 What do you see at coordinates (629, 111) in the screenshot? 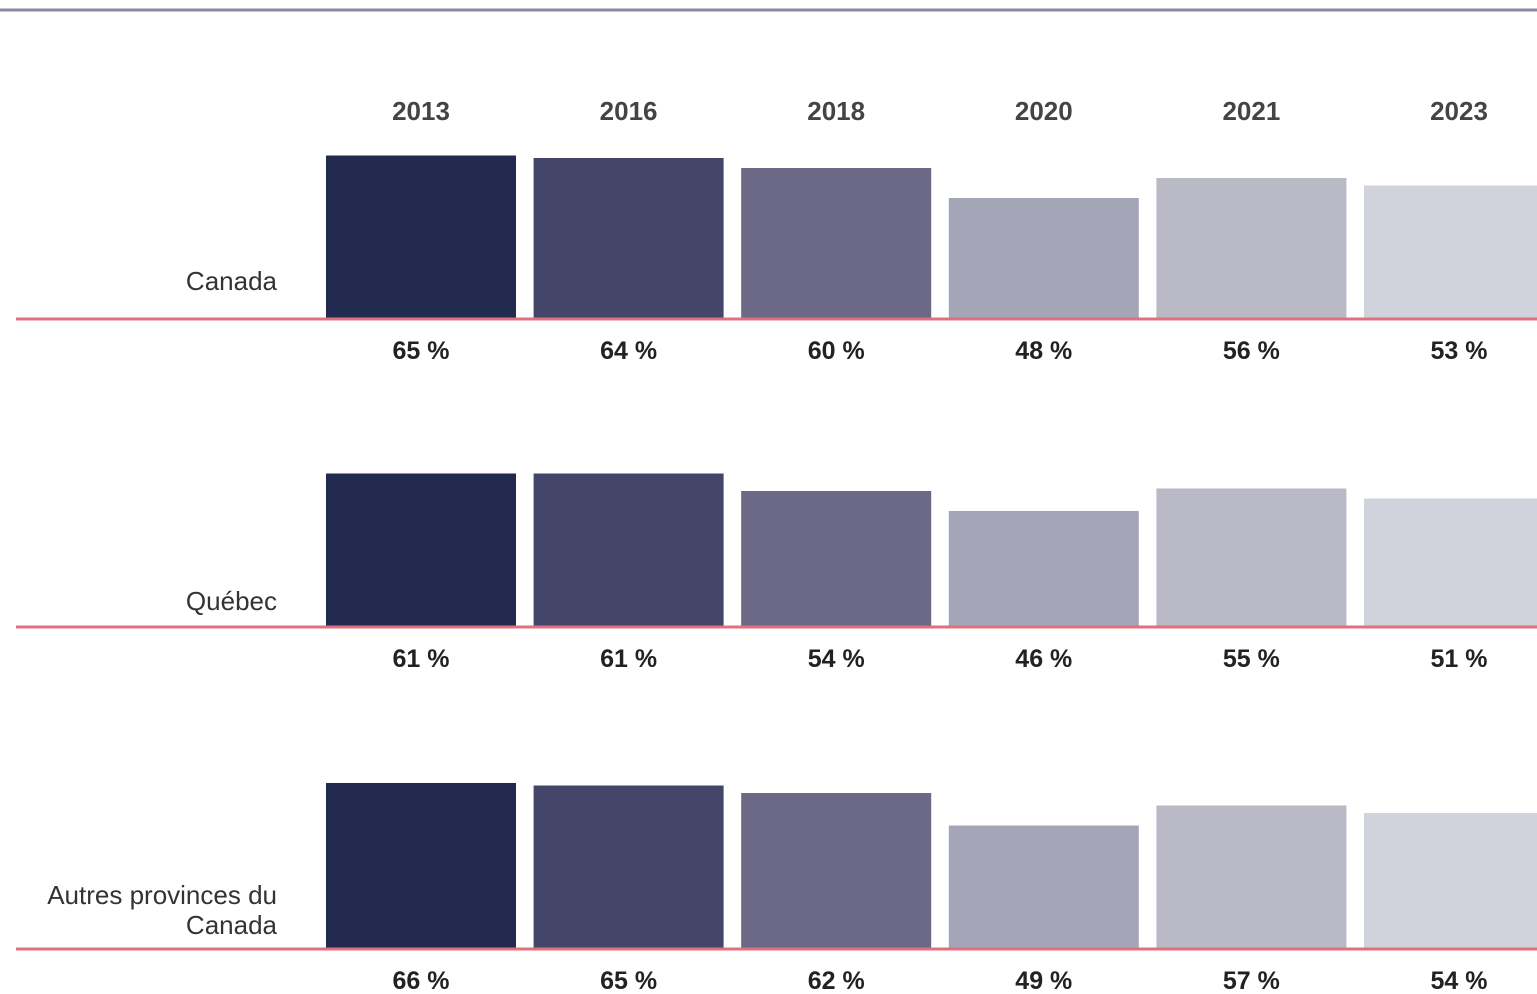
I see `year-label: 2016` at bounding box center [629, 111].